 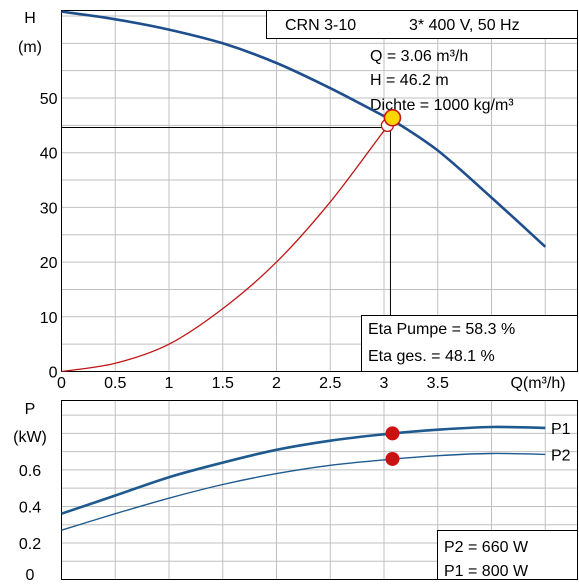 What do you see at coordinates (486, 571) in the screenshot?
I see `p1-readout: P1 = 800 W` at bounding box center [486, 571].